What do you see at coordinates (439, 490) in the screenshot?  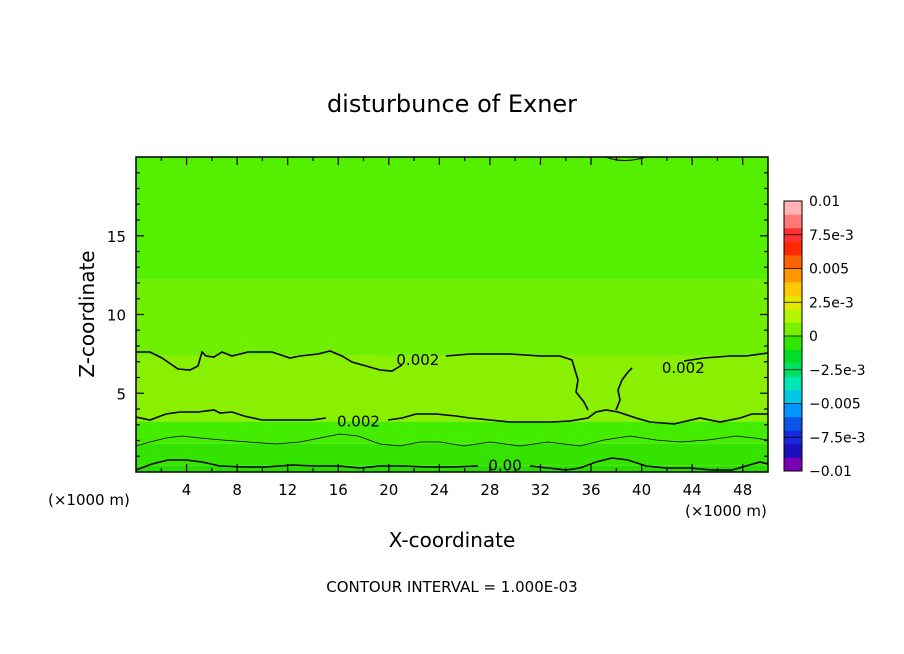 I see `x-tick-label-5: 24` at bounding box center [439, 490].